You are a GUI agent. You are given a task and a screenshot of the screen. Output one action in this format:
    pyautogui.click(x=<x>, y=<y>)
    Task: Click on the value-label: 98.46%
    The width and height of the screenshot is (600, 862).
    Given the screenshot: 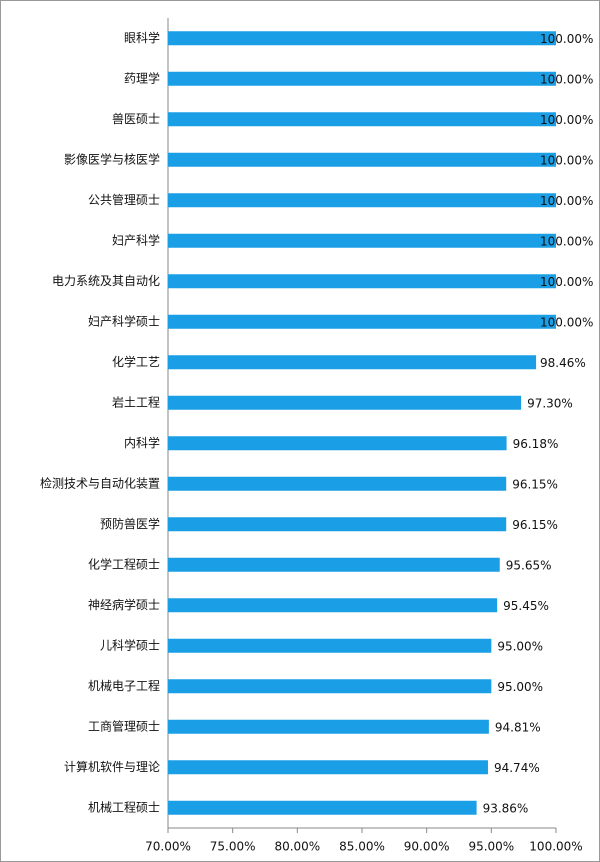 What is the action you would take?
    pyautogui.click(x=563, y=363)
    